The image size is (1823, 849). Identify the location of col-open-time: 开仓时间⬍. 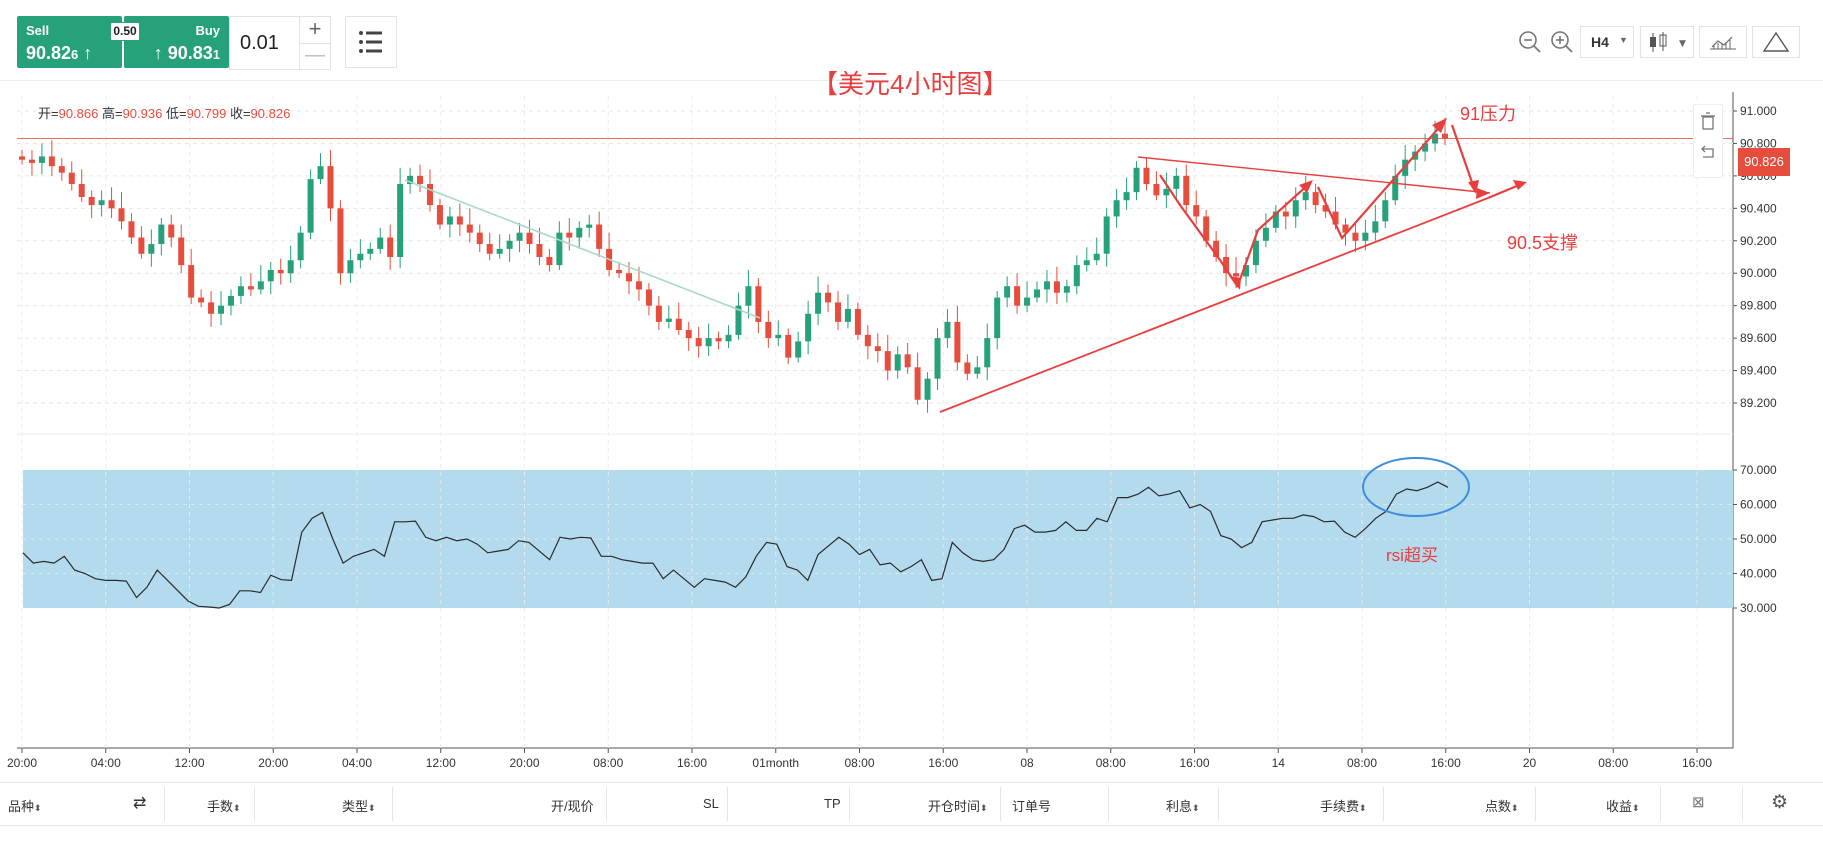
(958, 806).